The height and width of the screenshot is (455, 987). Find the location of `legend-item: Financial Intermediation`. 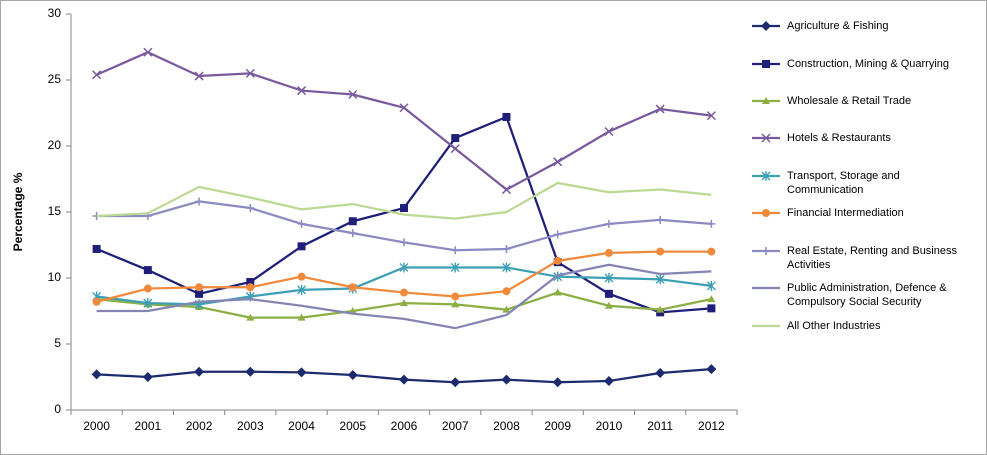

legend-item: Financial Intermediation is located at coordinates (861, 213).